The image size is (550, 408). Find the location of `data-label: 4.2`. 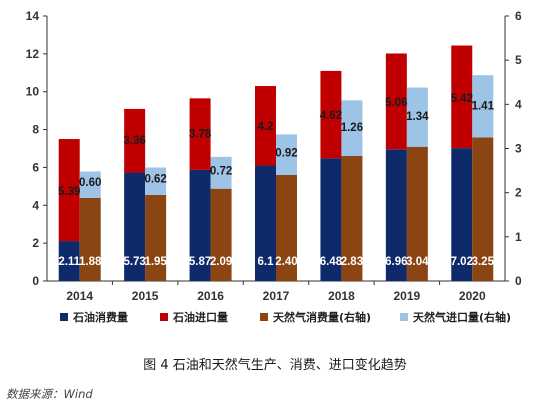

data-label: 4.2 is located at coordinates (266, 127).